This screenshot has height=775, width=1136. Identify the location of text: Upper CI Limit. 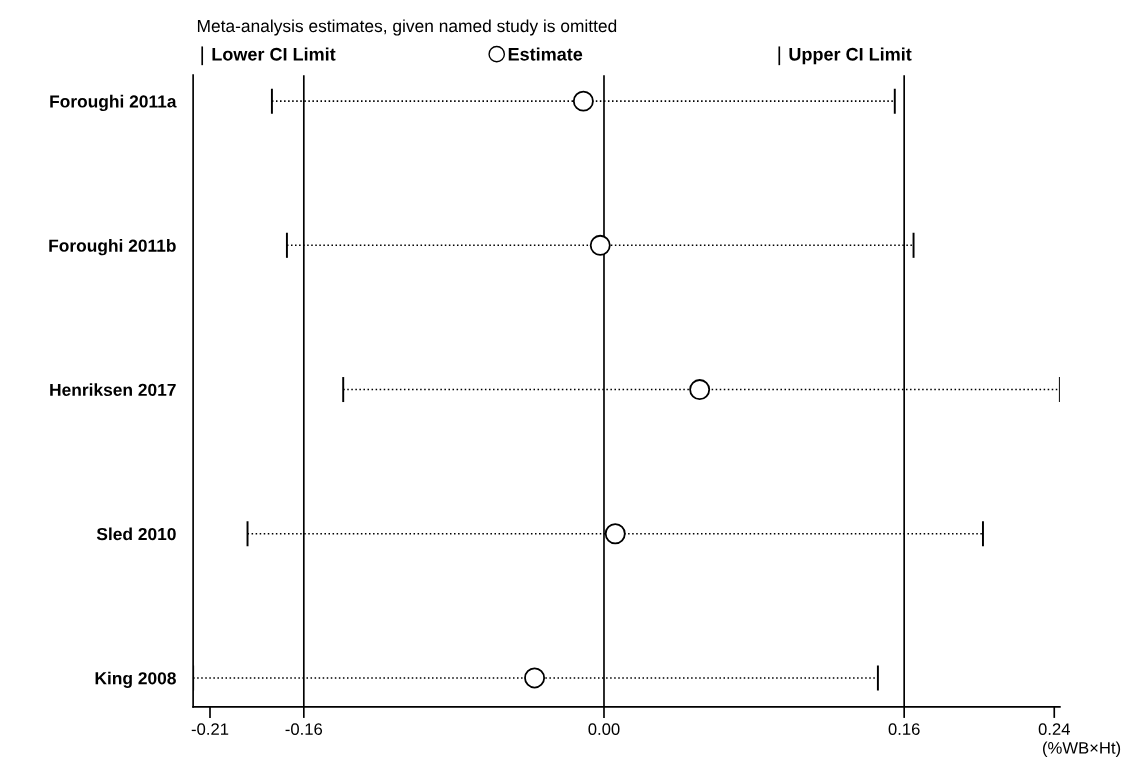
(850, 56).